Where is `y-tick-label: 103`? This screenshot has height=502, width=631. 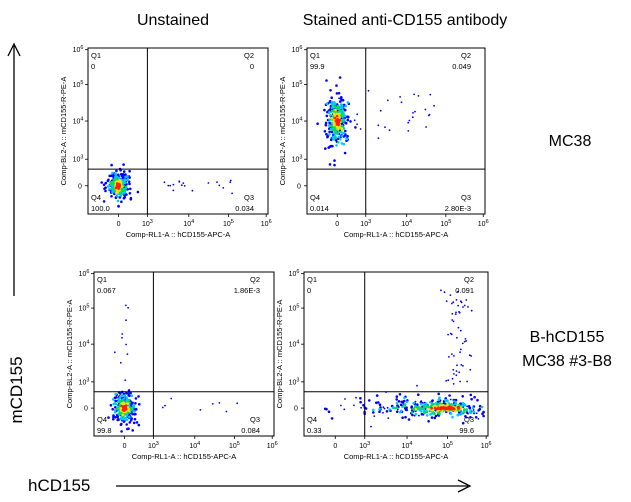
y-tick-label: 103 is located at coordinates (297, 159).